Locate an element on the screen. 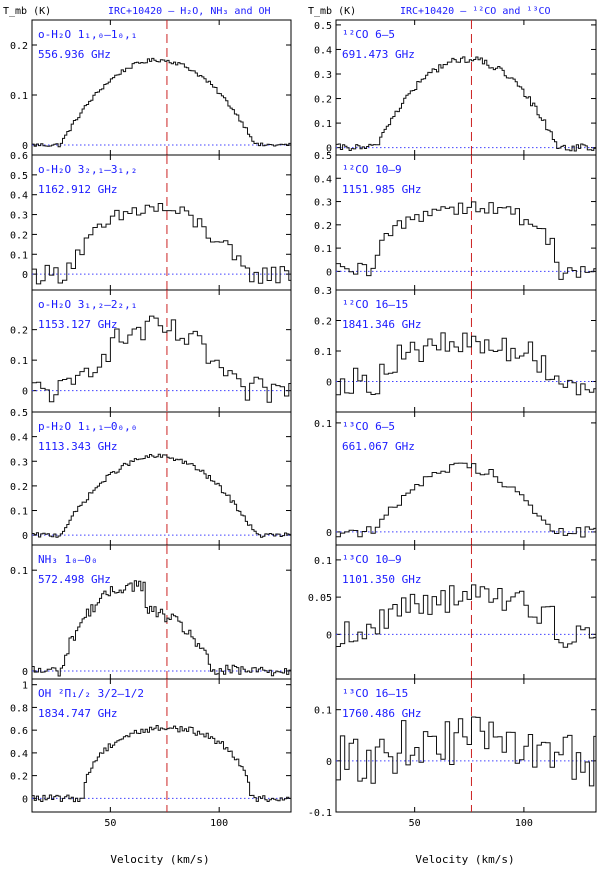 The width and height of the screenshot is (600, 869). line-name-label: o-H₂O 1₁,₀–1₀,₁ is located at coordinates (87, 34).